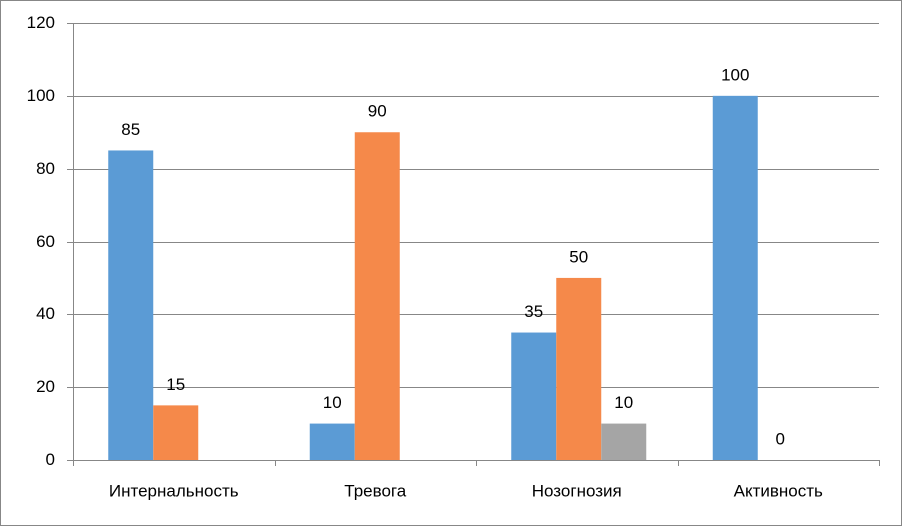 The width and height of the screenshot is (902, 526). What do you see at coordinates (50, 459) in the screenshot?
I see `y-tick-label: 0` at bounding box center [50, 459].